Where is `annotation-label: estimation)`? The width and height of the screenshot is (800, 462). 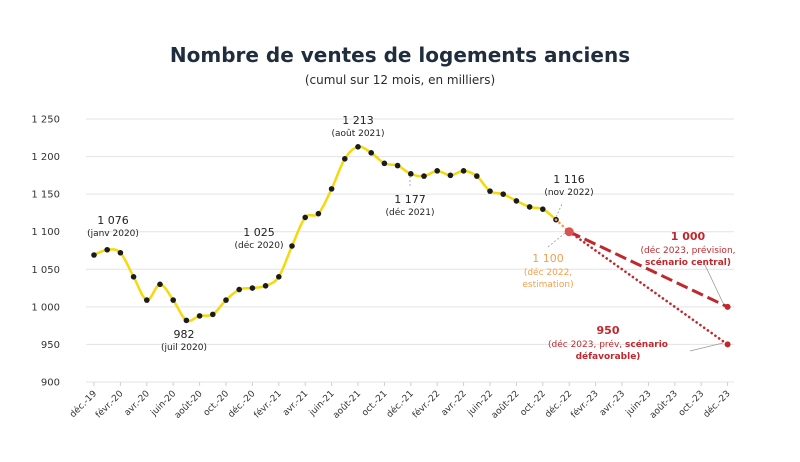 annotation-label: estimation) is located at coordinates (547, 285).